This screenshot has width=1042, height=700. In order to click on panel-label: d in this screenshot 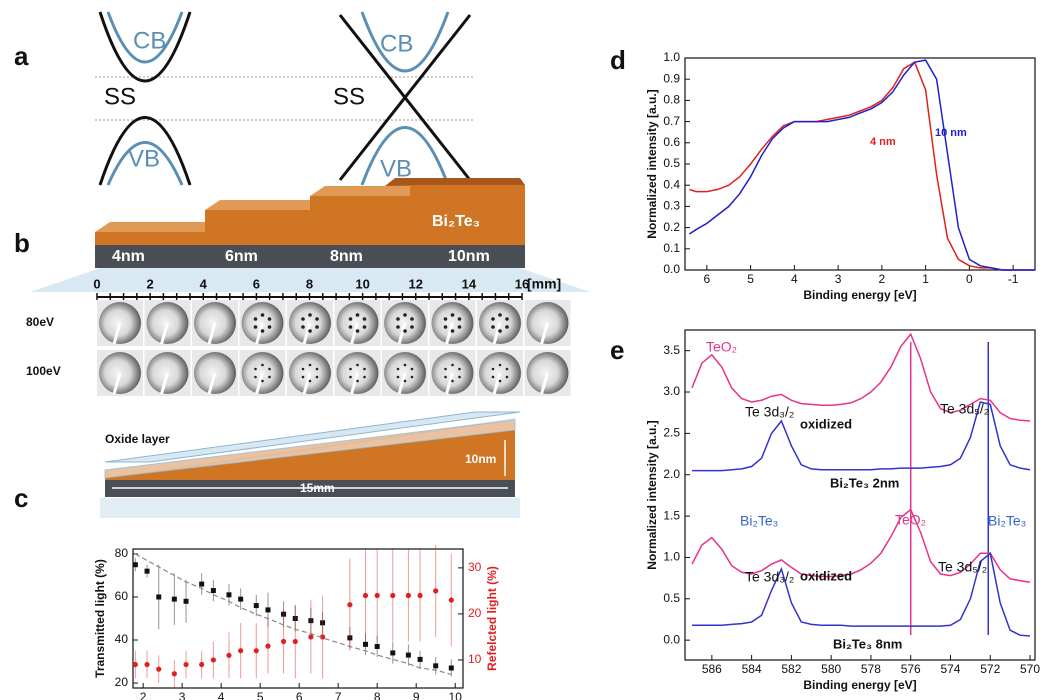, I will do `click(618, 60)`.